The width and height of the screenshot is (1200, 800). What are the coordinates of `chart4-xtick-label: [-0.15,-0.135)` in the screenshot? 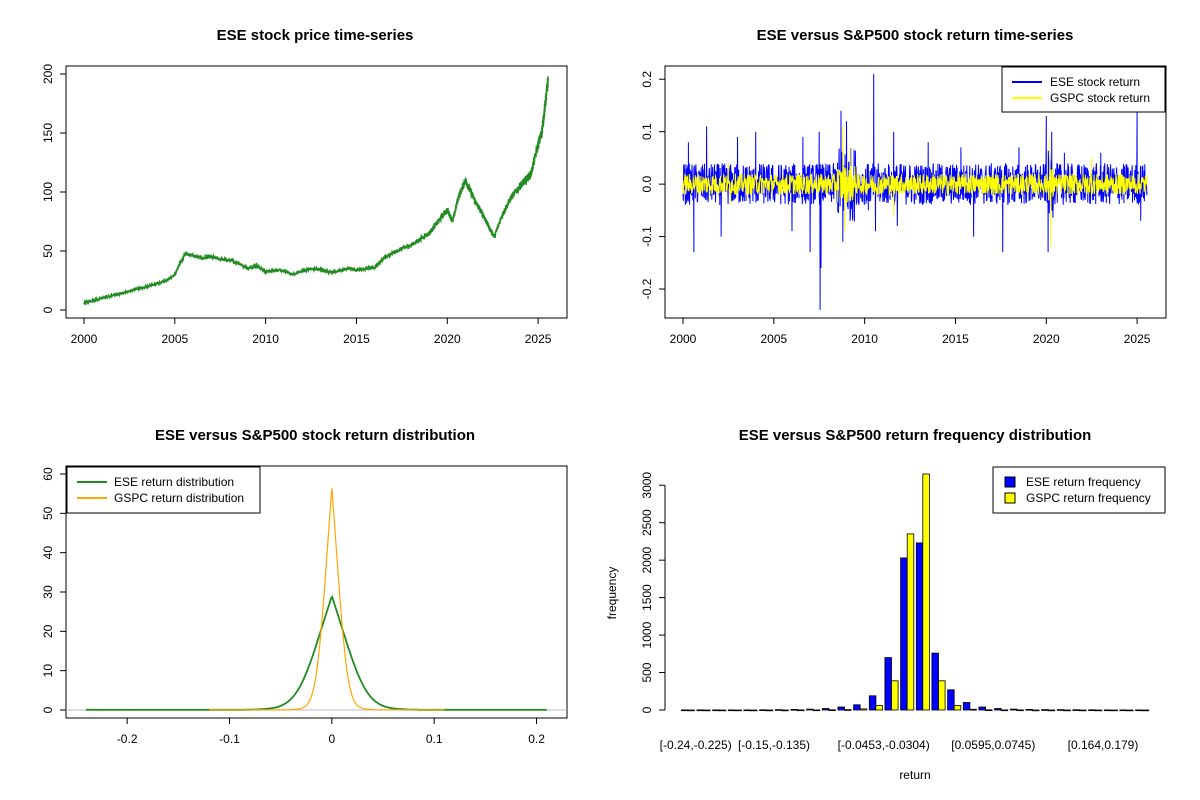 It's located at (774, 745).